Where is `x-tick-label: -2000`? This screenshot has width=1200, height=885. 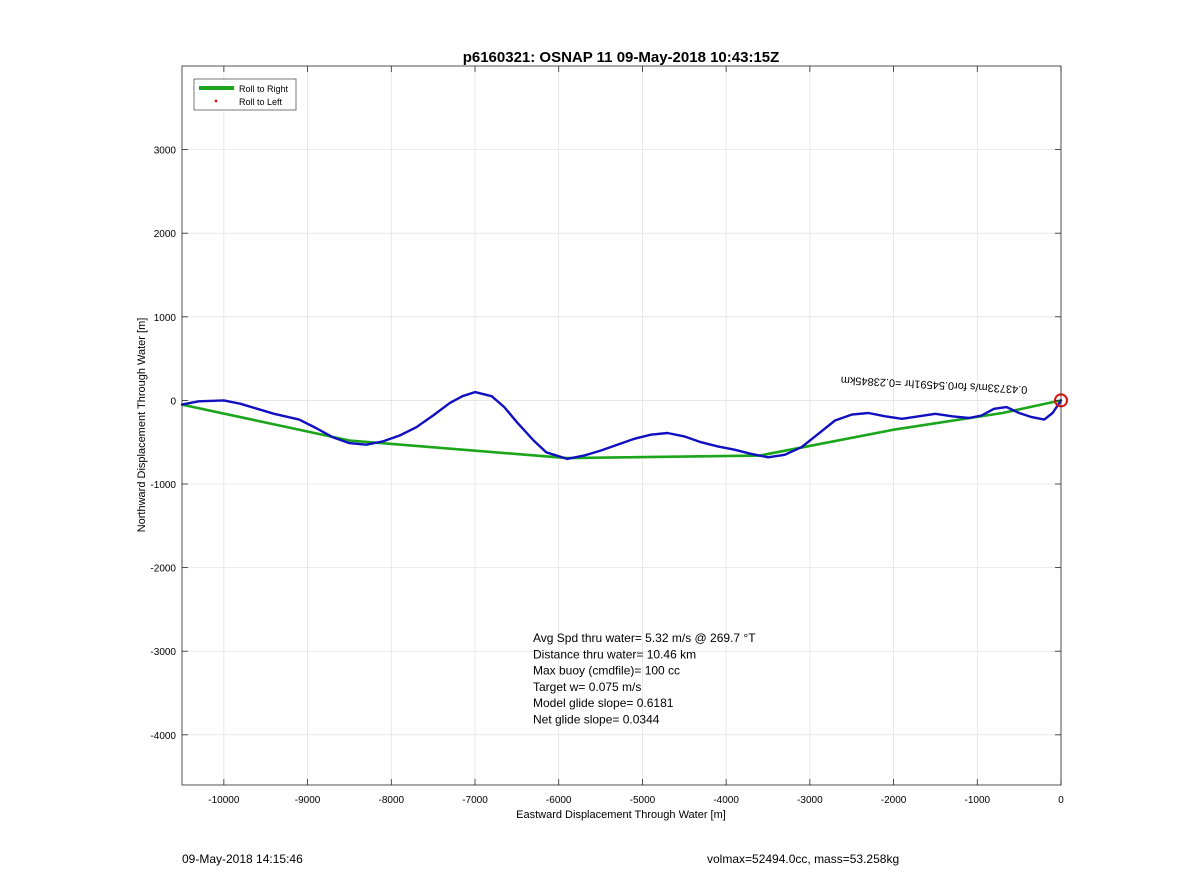
x-tick-label: -2000 is located at coordinates (894, 800).